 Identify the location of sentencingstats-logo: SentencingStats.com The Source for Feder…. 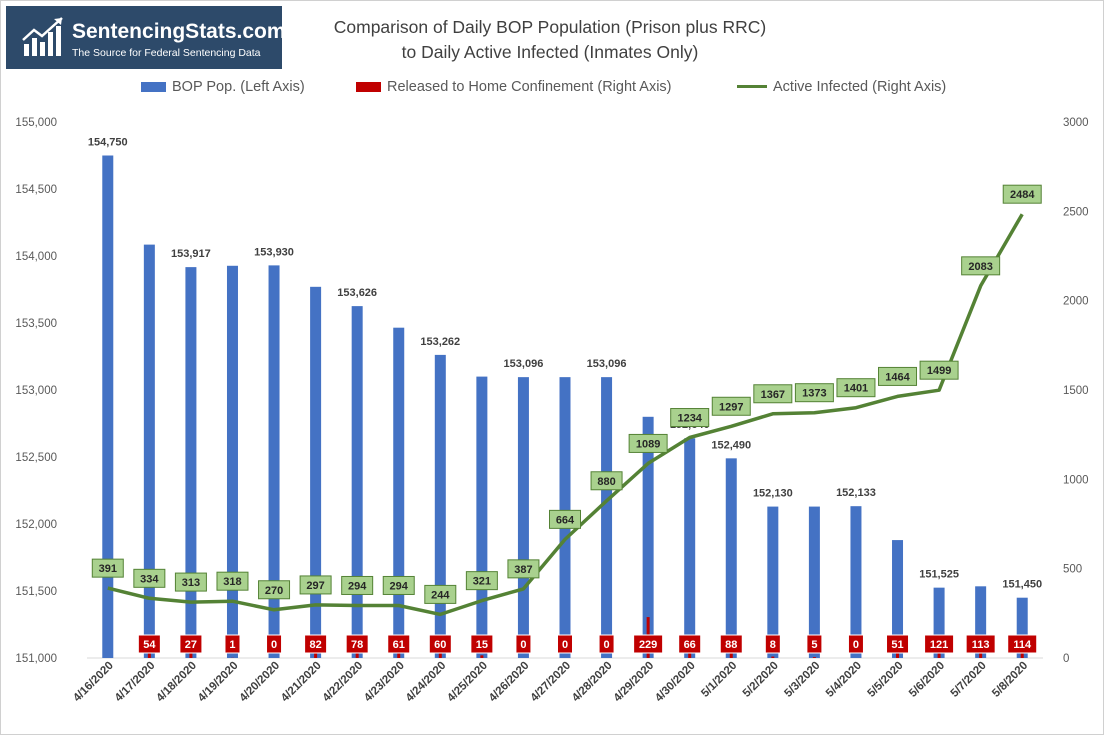
(146, 37).